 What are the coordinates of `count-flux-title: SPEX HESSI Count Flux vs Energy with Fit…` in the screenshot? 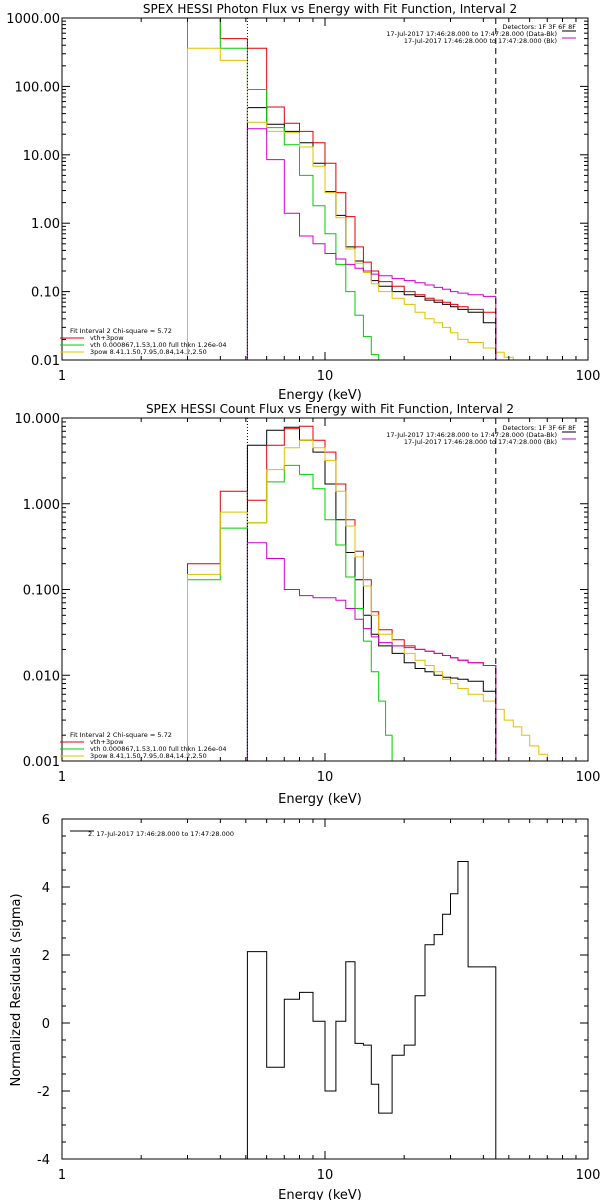 It's located at (330, 409).